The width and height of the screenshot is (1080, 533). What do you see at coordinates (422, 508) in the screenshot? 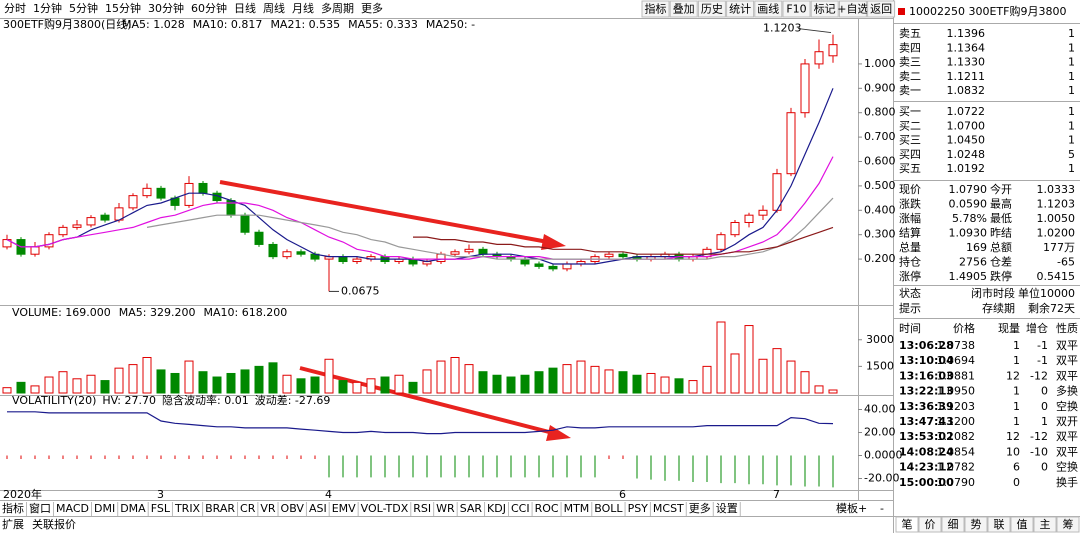
I see `indicator-tab: RSI` at bounding box center [422, 508].